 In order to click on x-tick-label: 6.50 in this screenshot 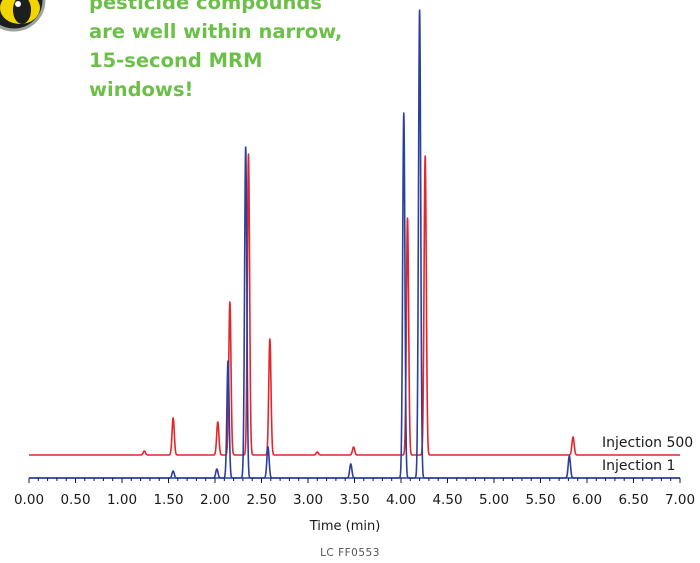, I will do `click(633, 500)`.